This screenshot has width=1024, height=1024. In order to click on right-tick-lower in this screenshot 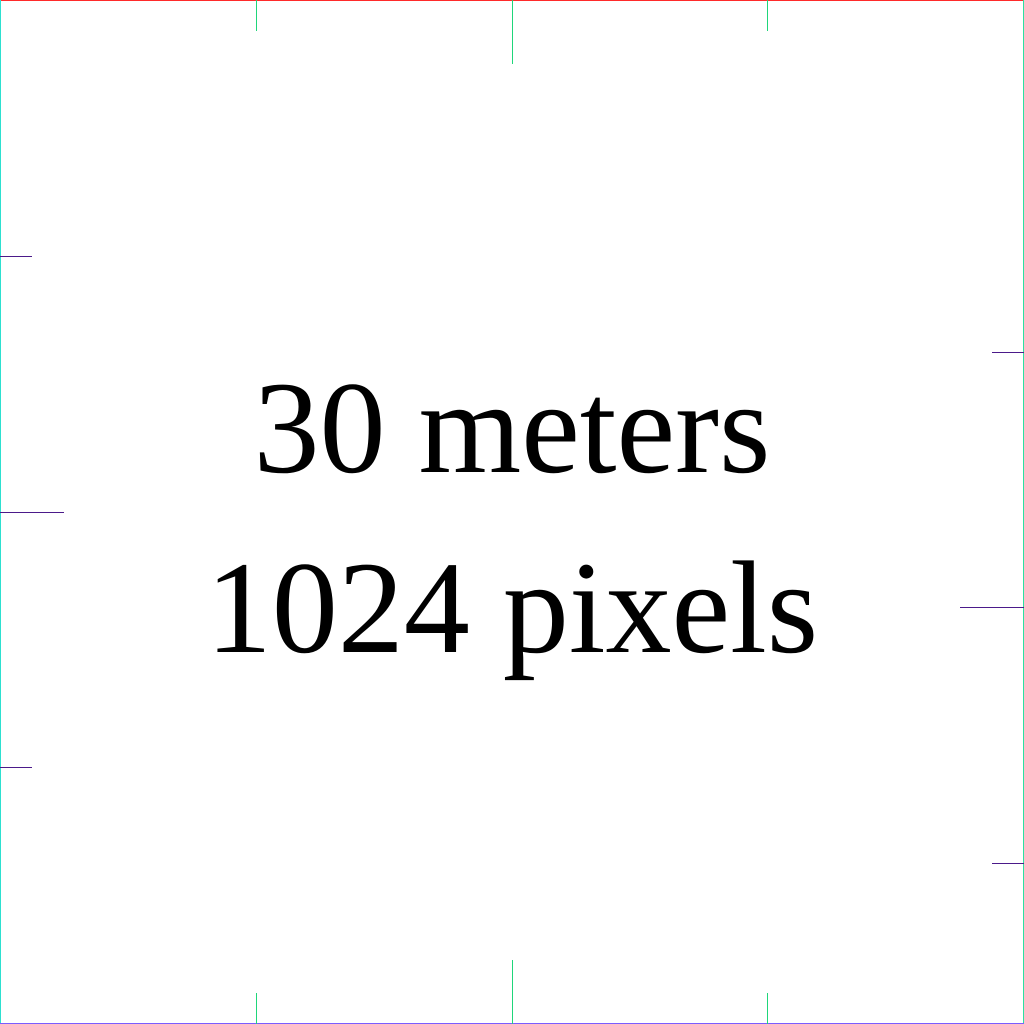, I will do `click(1008, 863)`.